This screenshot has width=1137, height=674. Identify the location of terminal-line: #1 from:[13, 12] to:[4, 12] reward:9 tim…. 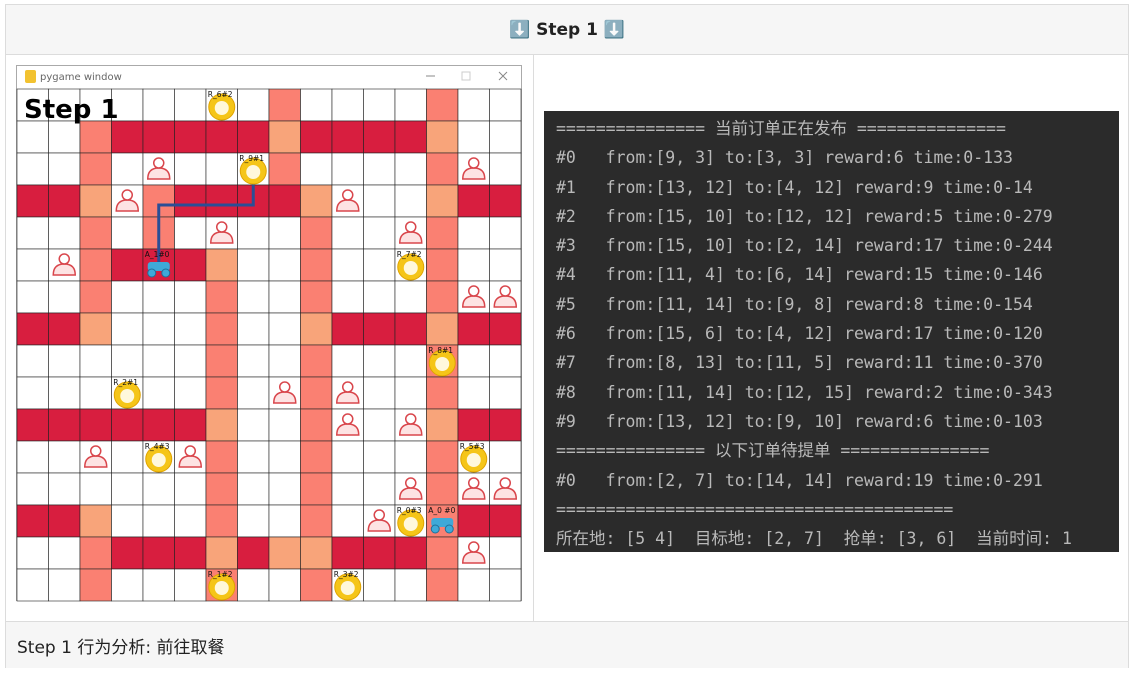
(794, 187).